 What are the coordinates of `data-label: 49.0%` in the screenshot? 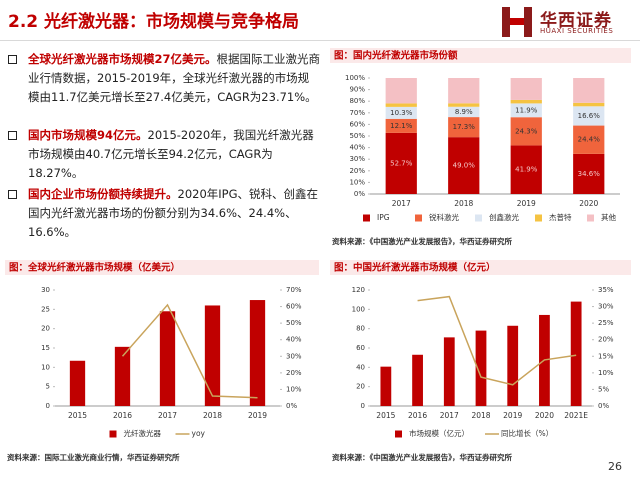 It's located at (464, 166).